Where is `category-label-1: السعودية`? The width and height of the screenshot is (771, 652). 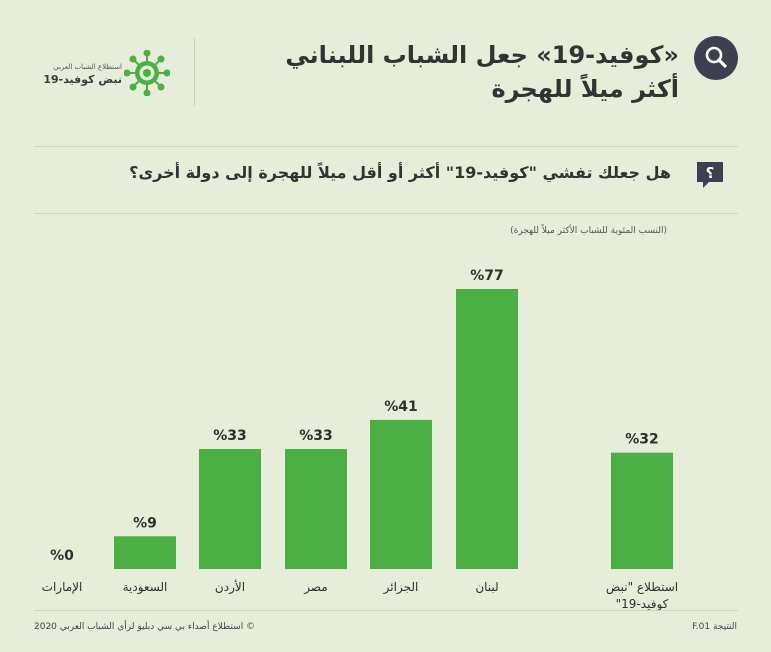 category-label-1: السعودية is located at coordinates (145, 587).